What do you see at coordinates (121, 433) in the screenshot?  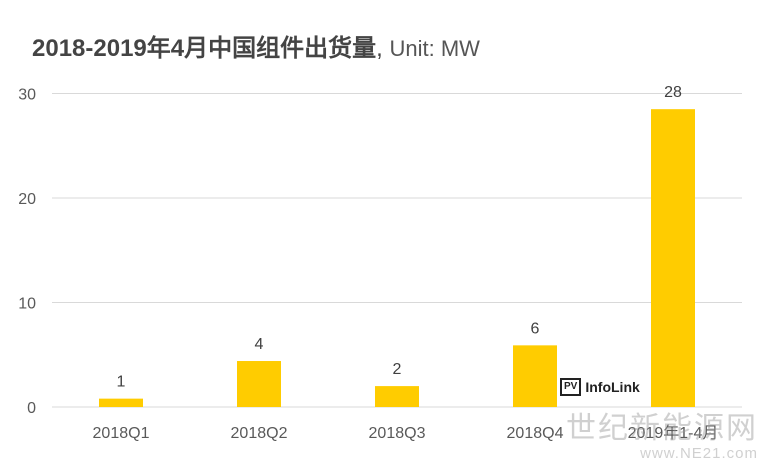 I see `x-tick-label: 2018Q1` at bounding box center [121, 433].